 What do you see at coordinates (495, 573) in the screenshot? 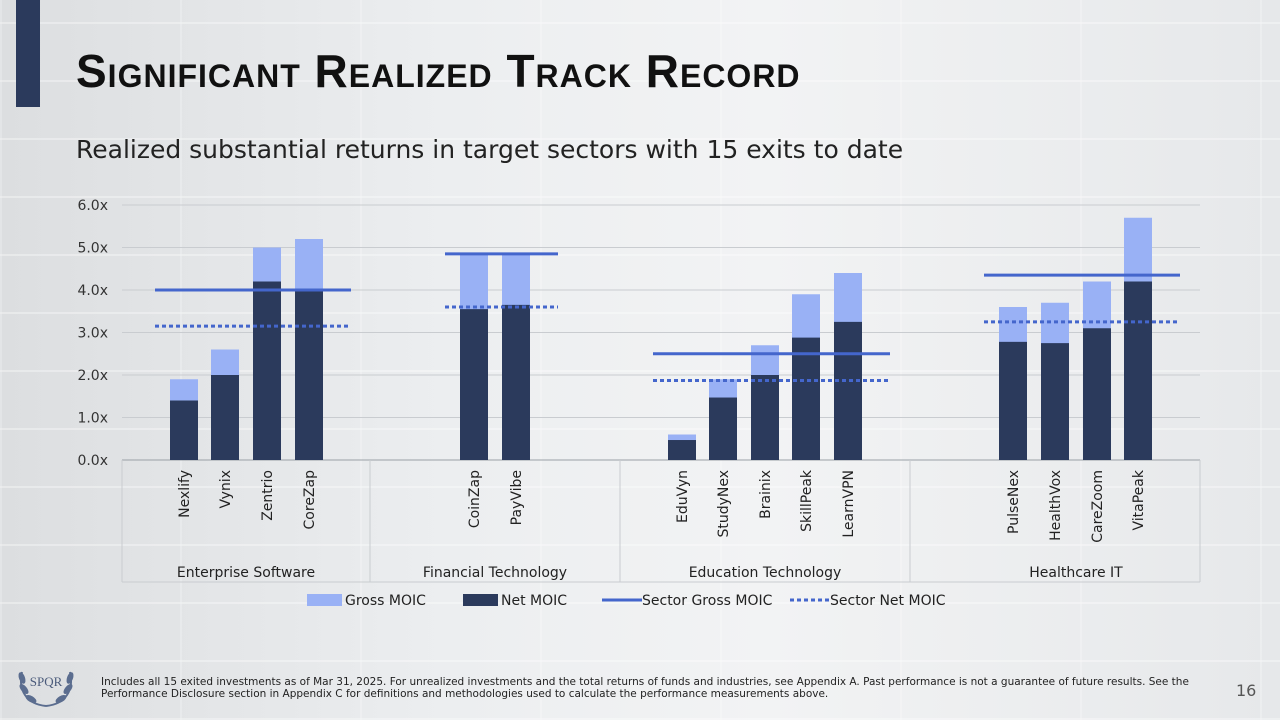
I see `sector-label: Financial Technology` at bounding box center [495, 573].